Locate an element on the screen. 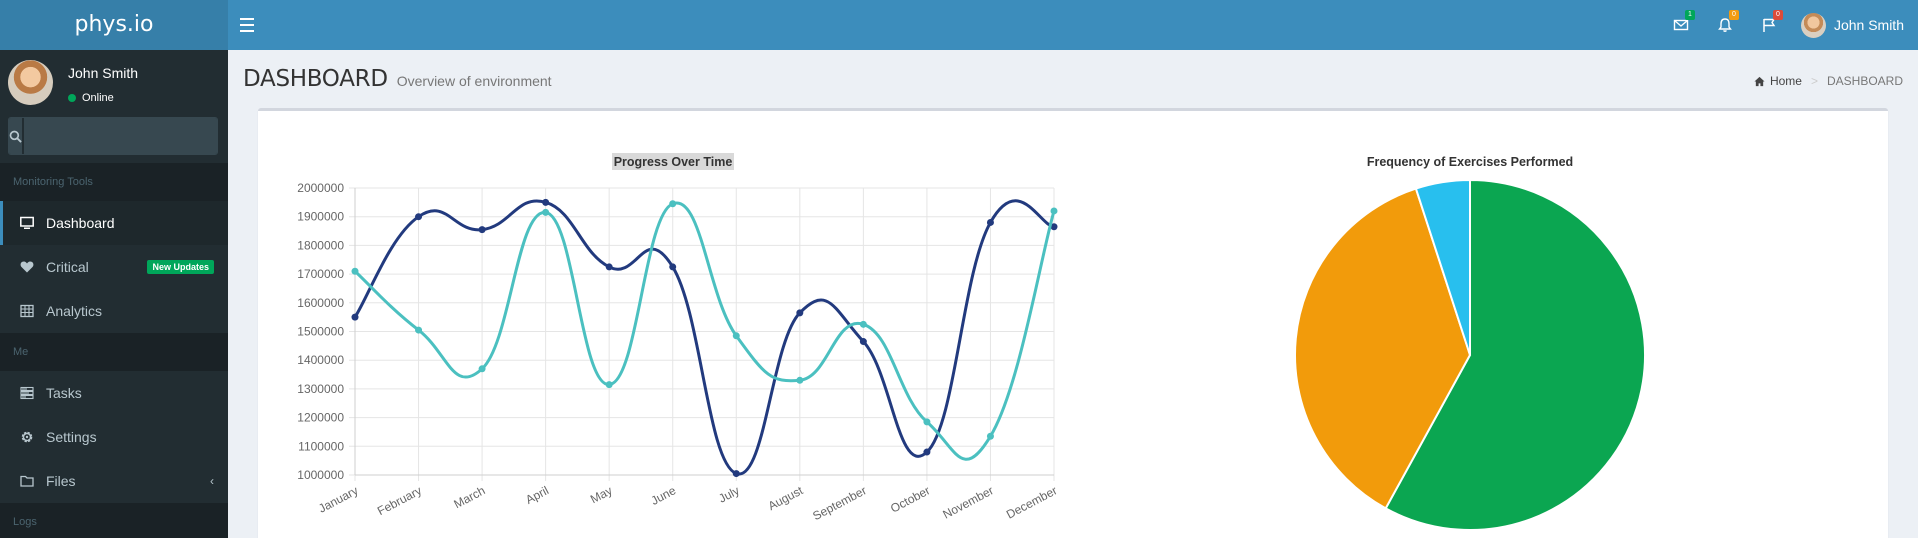  user-menu-name: John Smith is located at coordinates (1868, 25).